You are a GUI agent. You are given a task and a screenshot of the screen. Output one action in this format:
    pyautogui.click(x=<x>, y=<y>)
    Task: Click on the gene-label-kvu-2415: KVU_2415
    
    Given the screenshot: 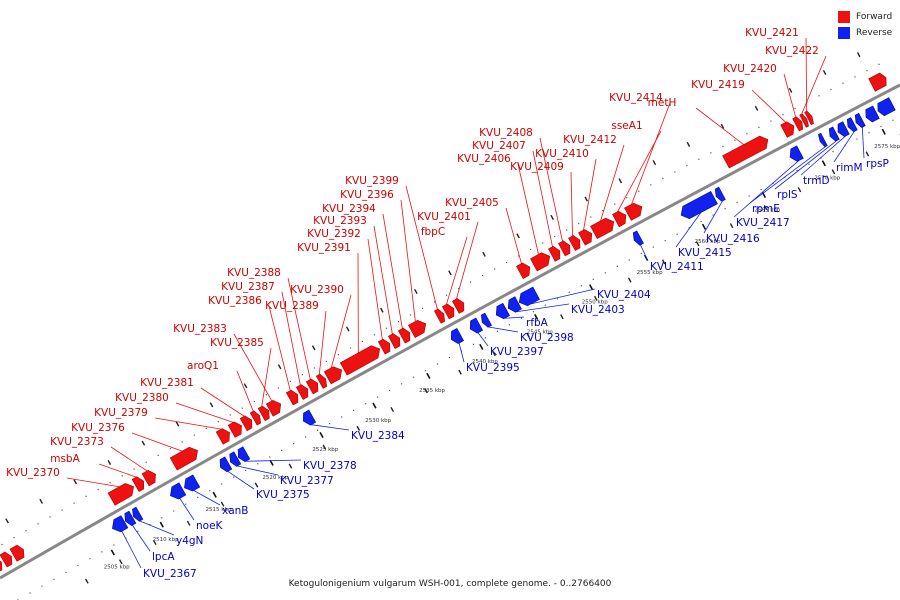 What is the action you would take?
    pyautogui.click(x=705, y=253)
    